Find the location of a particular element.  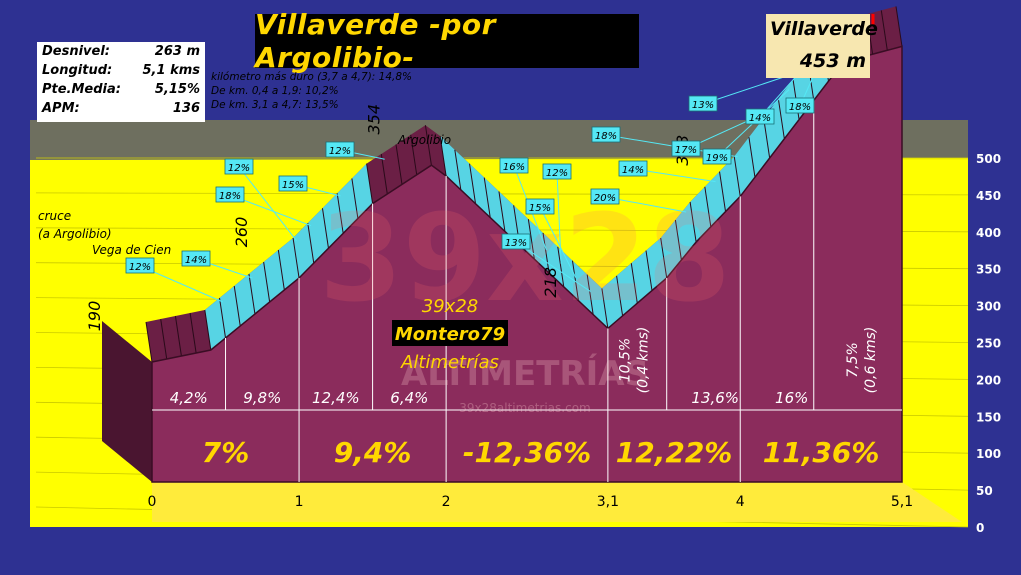

credit-line1: 39x28 is located at coordinates (450, 306).